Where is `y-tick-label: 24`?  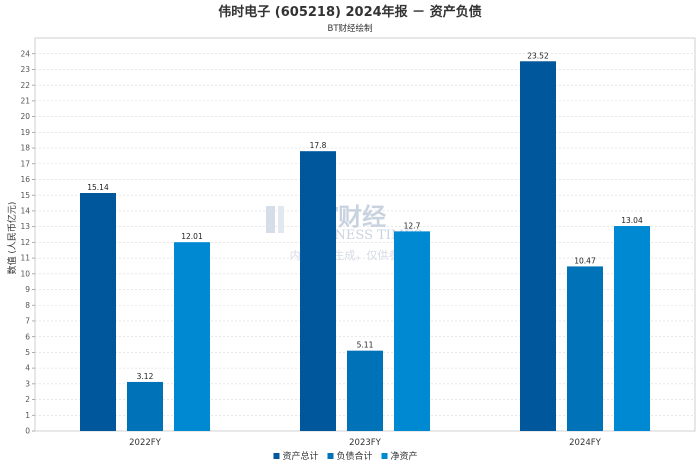 y-tick-label: 24 is located at coordinates (25, 53).